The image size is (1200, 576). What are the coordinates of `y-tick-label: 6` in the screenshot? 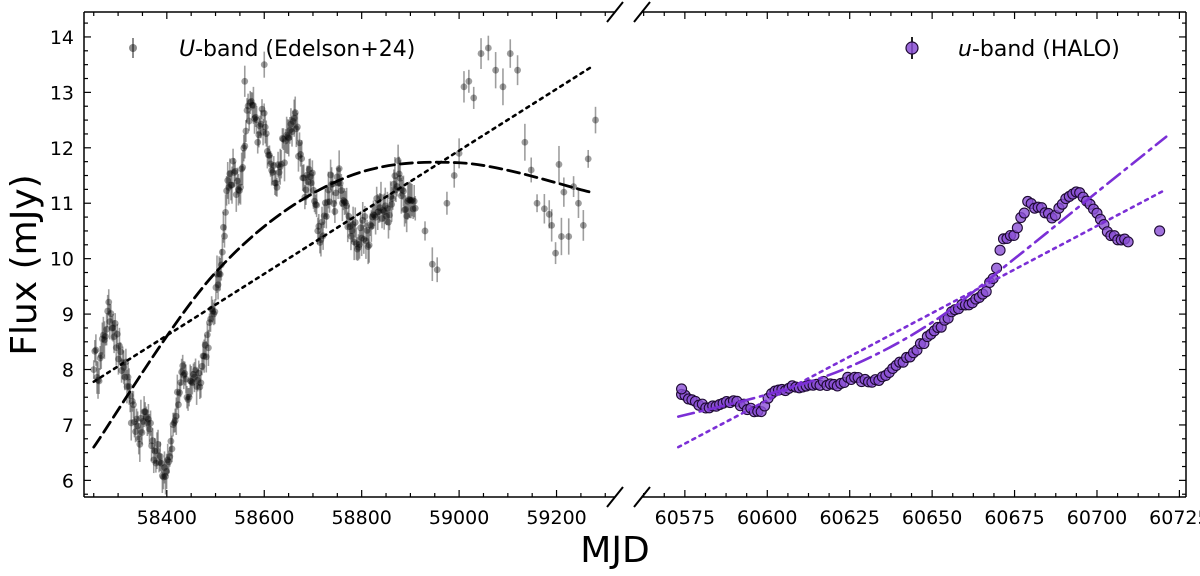 It's located at (68, 481).